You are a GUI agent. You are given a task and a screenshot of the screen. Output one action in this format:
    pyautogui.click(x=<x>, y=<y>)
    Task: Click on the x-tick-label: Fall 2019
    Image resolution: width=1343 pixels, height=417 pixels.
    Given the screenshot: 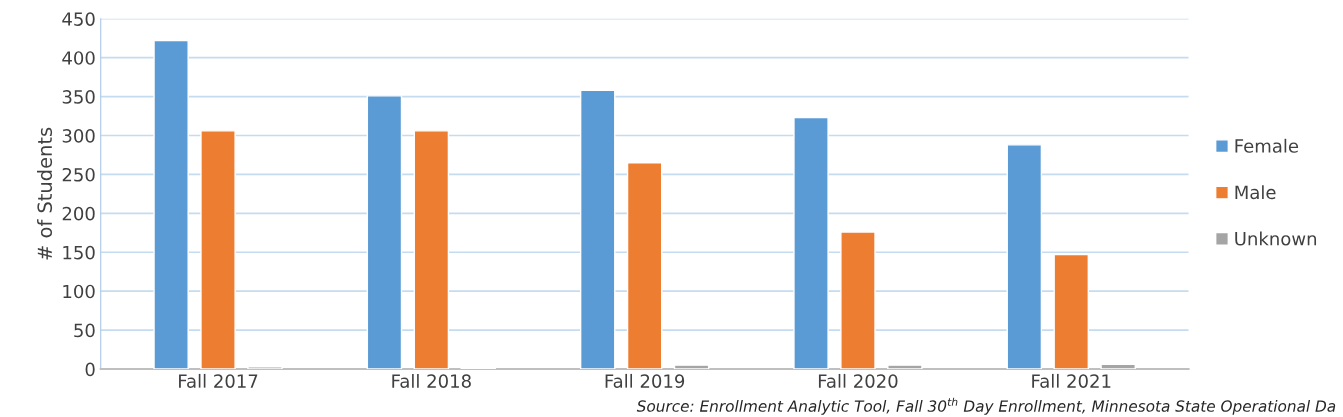 What is the action you would take?
    pyautogui.click(x=645, y=380)
    